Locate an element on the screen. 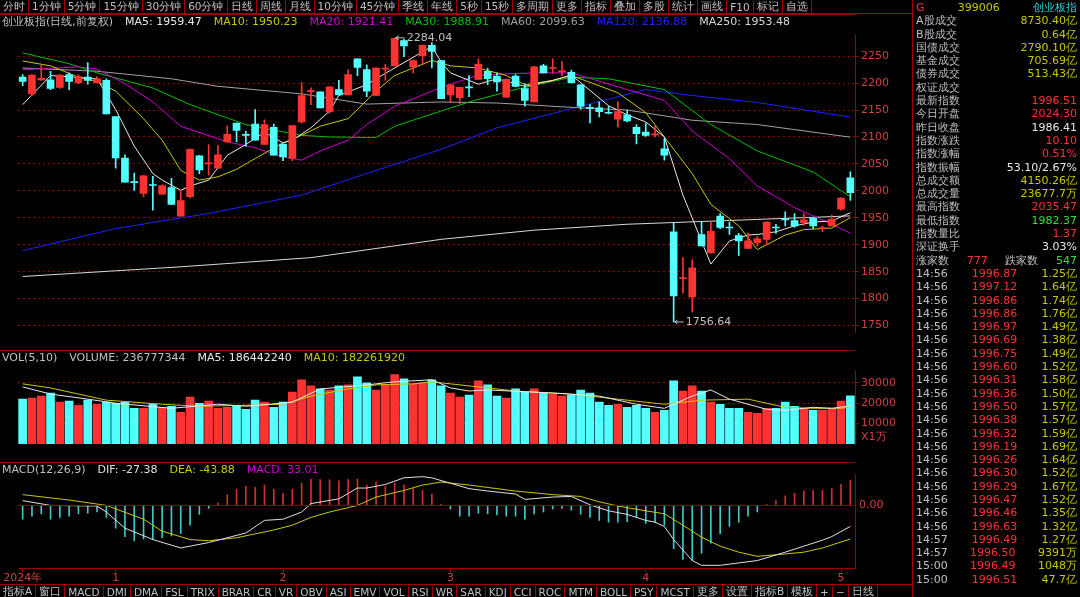 The image size is (1080, 597). chart-title: VOL(5,10) is located at coordinates (29, 357).